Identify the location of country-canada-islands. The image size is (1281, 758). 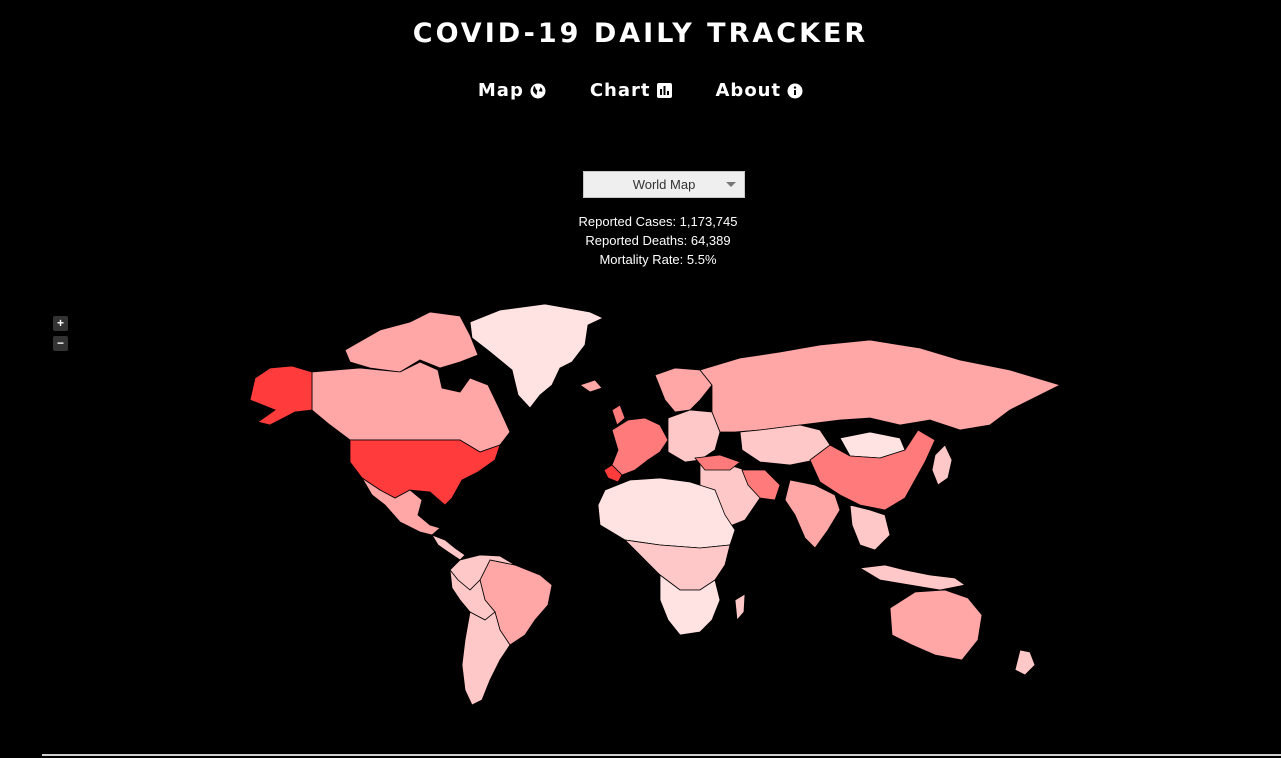
(411, 342).